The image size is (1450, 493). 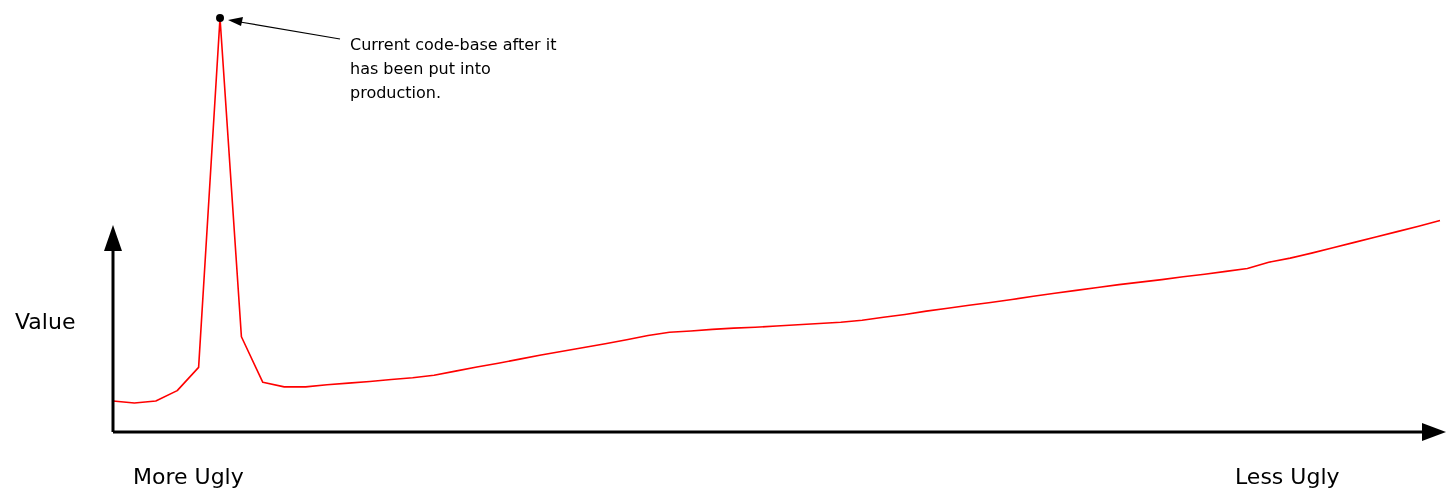 What do you see at coordinates (45, 321) in the screenshot?
I see `y-axis-title: Value` at bounding box center [45, 321].